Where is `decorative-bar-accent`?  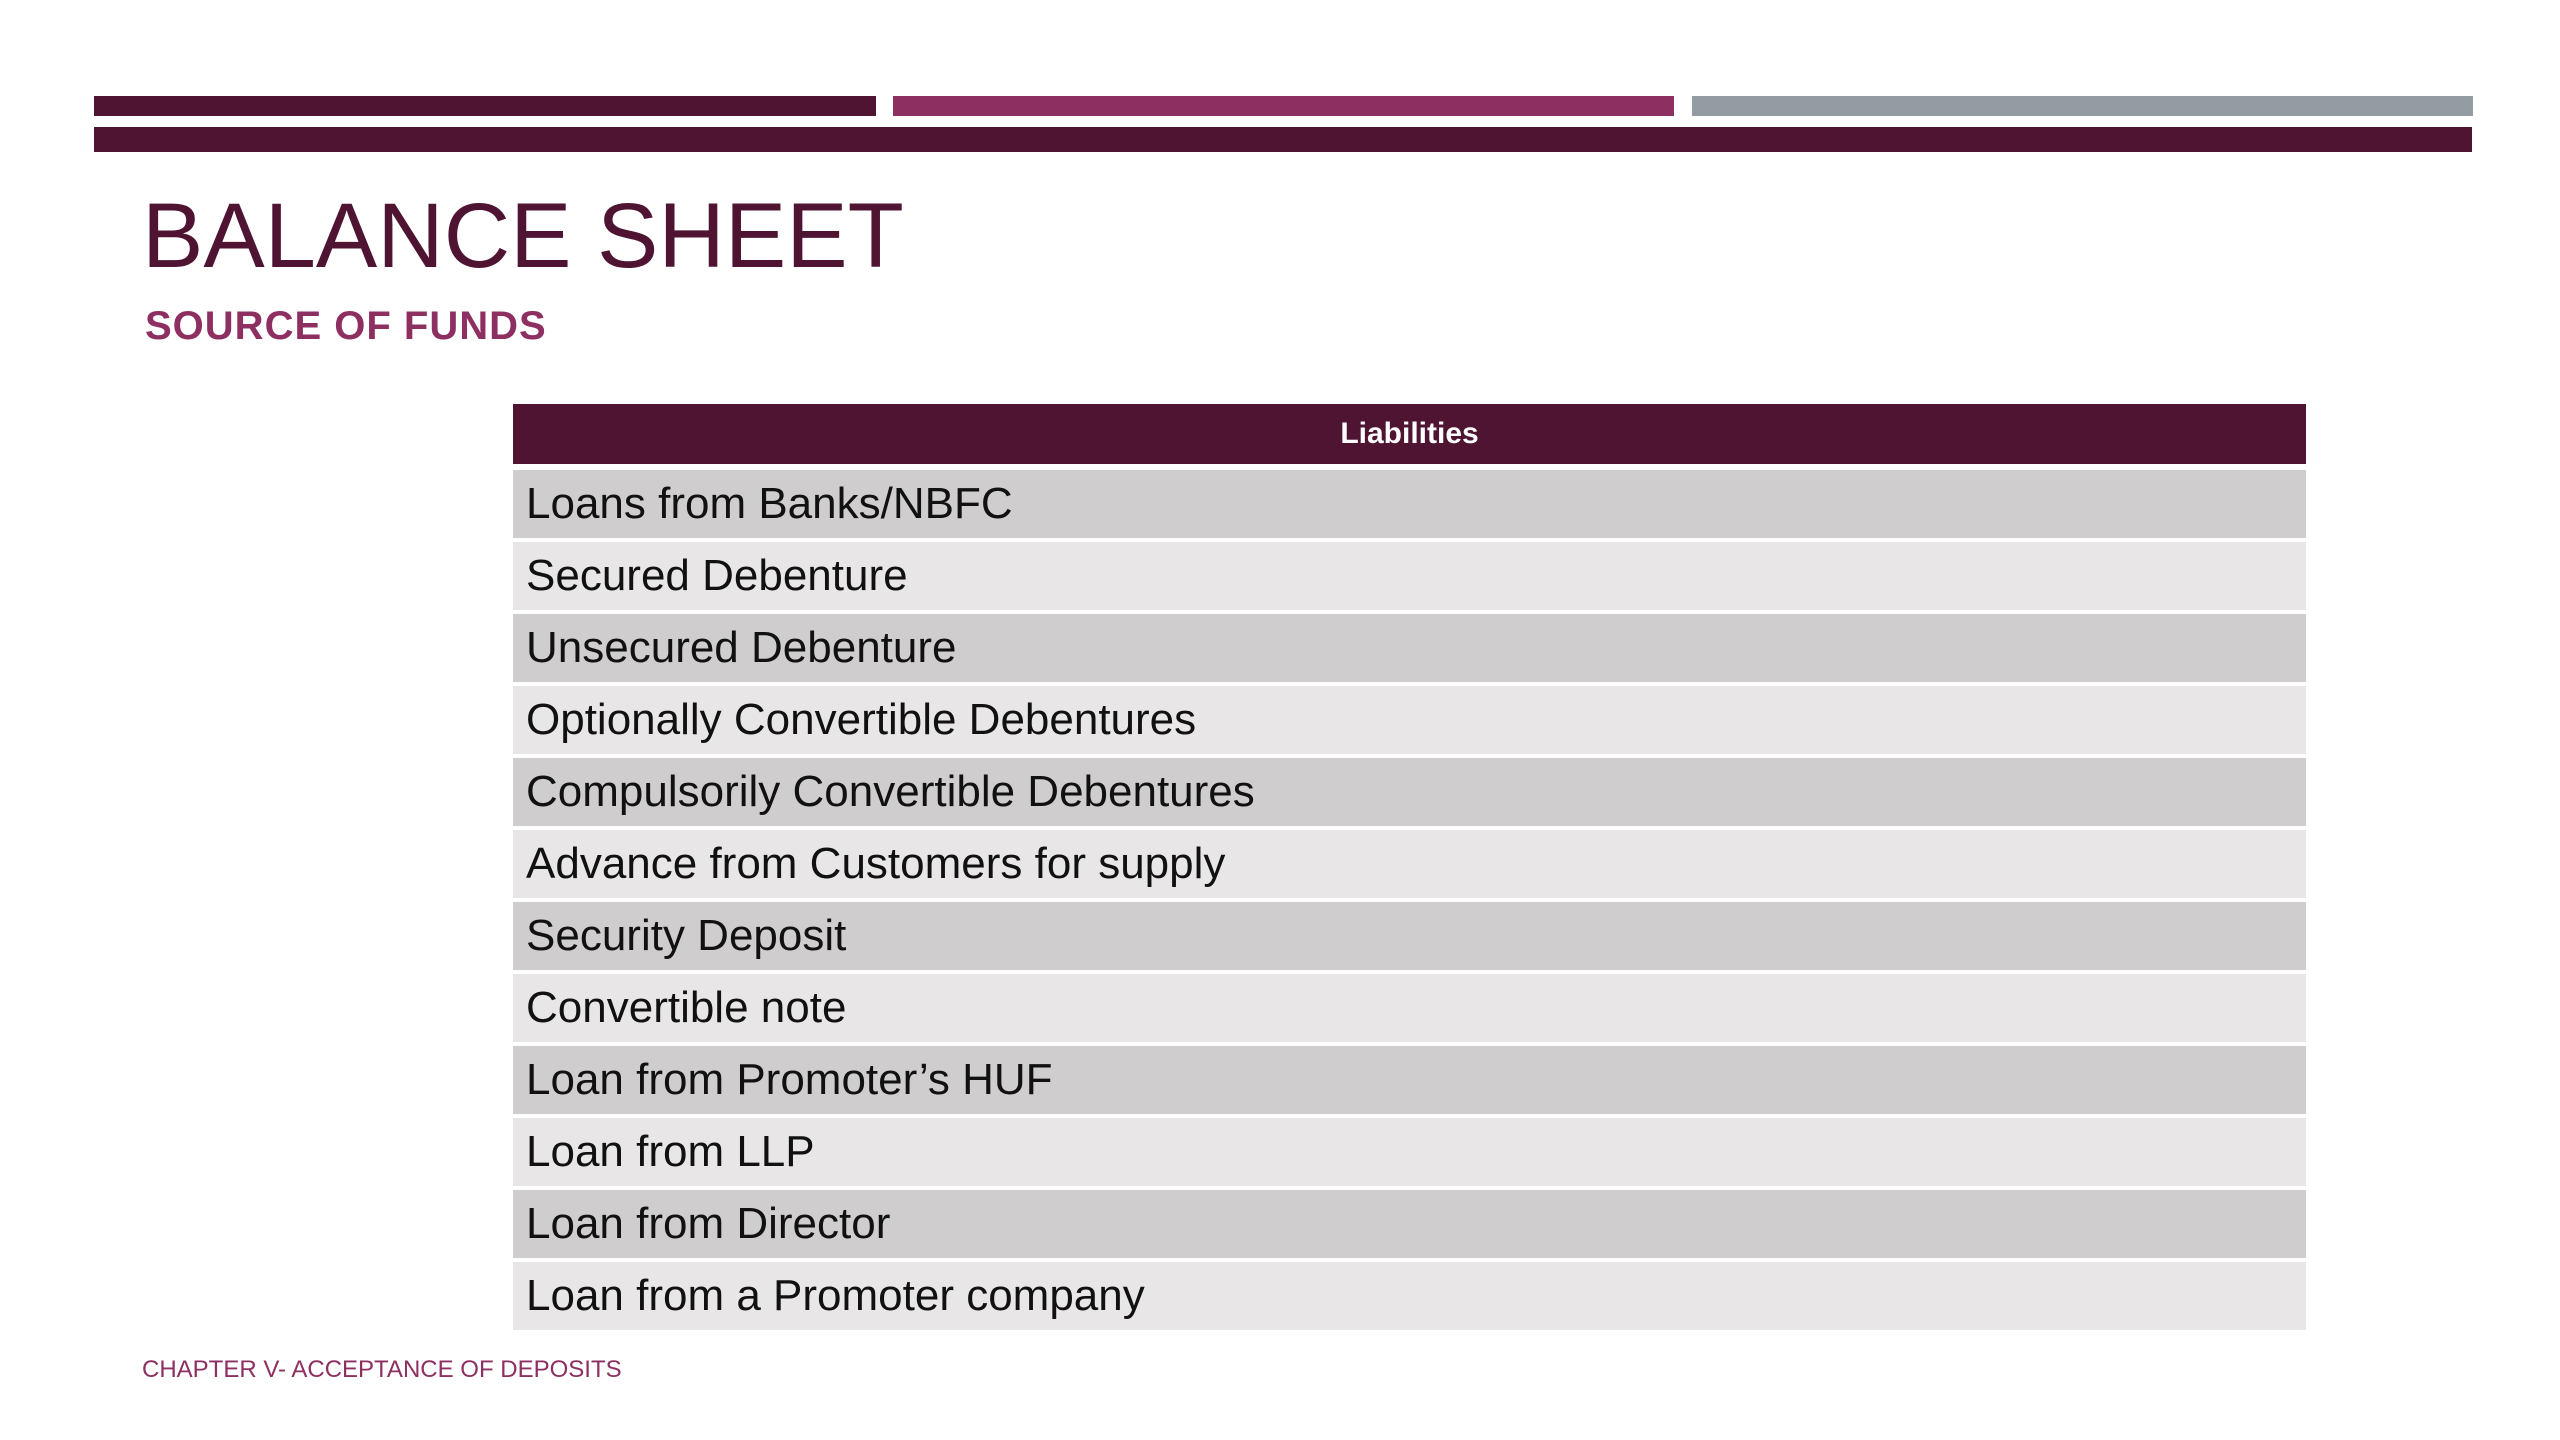
decorative-bar-accent is located at coordinates (1283, 106).